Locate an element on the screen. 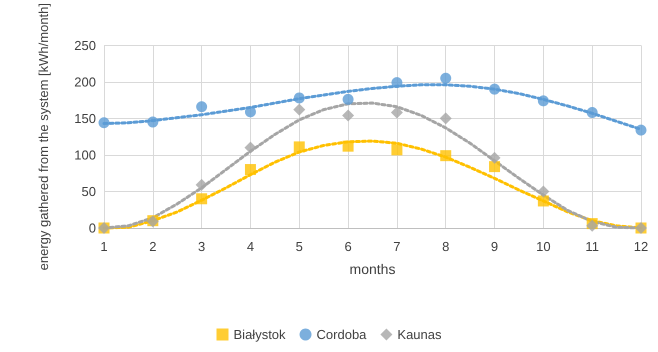 This screenshot has width=658, height=352. x-tick-label: 8 is located at coordinates (446, 246).